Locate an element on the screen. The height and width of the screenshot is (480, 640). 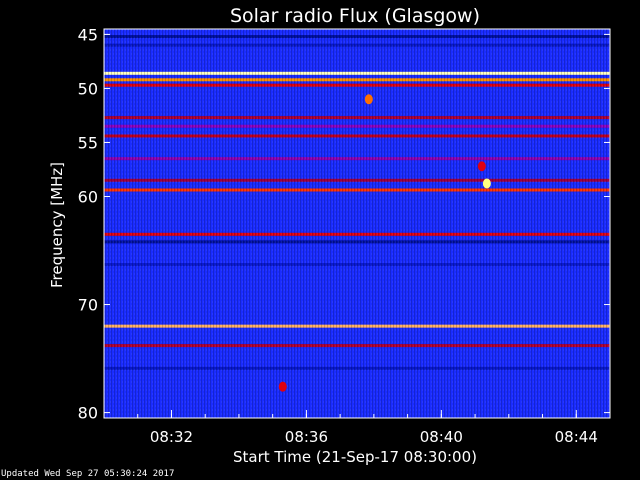
y-tick-label: 80 is located at coordinates (88, 413).